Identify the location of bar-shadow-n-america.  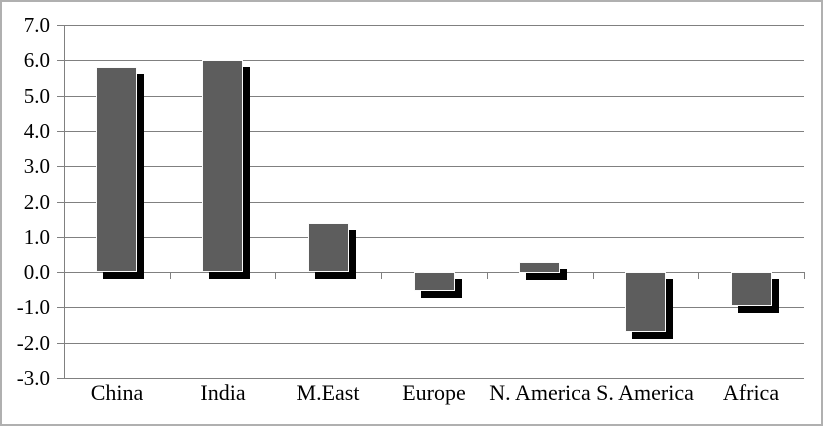
(546, 274).